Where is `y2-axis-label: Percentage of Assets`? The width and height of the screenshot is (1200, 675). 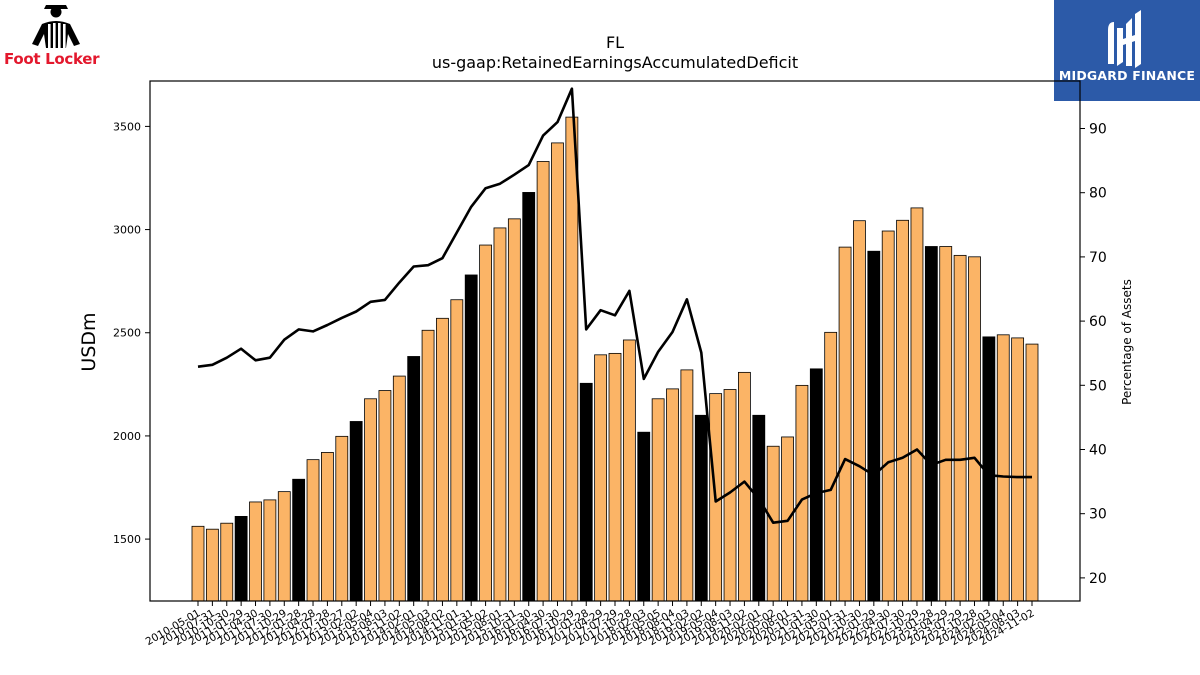 y2-axis-label: Percentage of Assets is located at coordinates (1127, 342).